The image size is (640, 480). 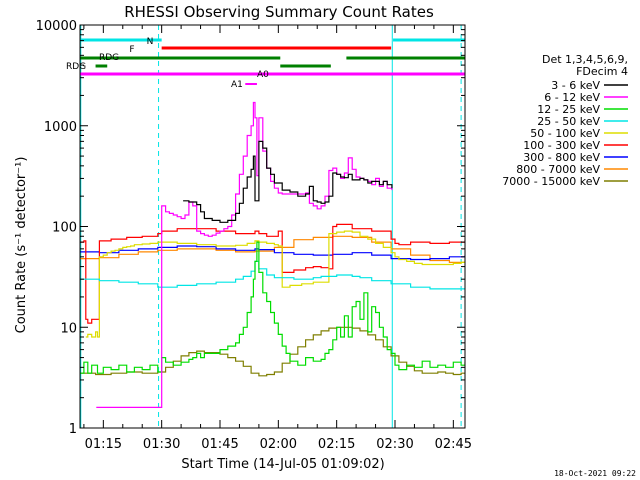 I want to click on flag-label-n: N, so click(x=150, y=42).